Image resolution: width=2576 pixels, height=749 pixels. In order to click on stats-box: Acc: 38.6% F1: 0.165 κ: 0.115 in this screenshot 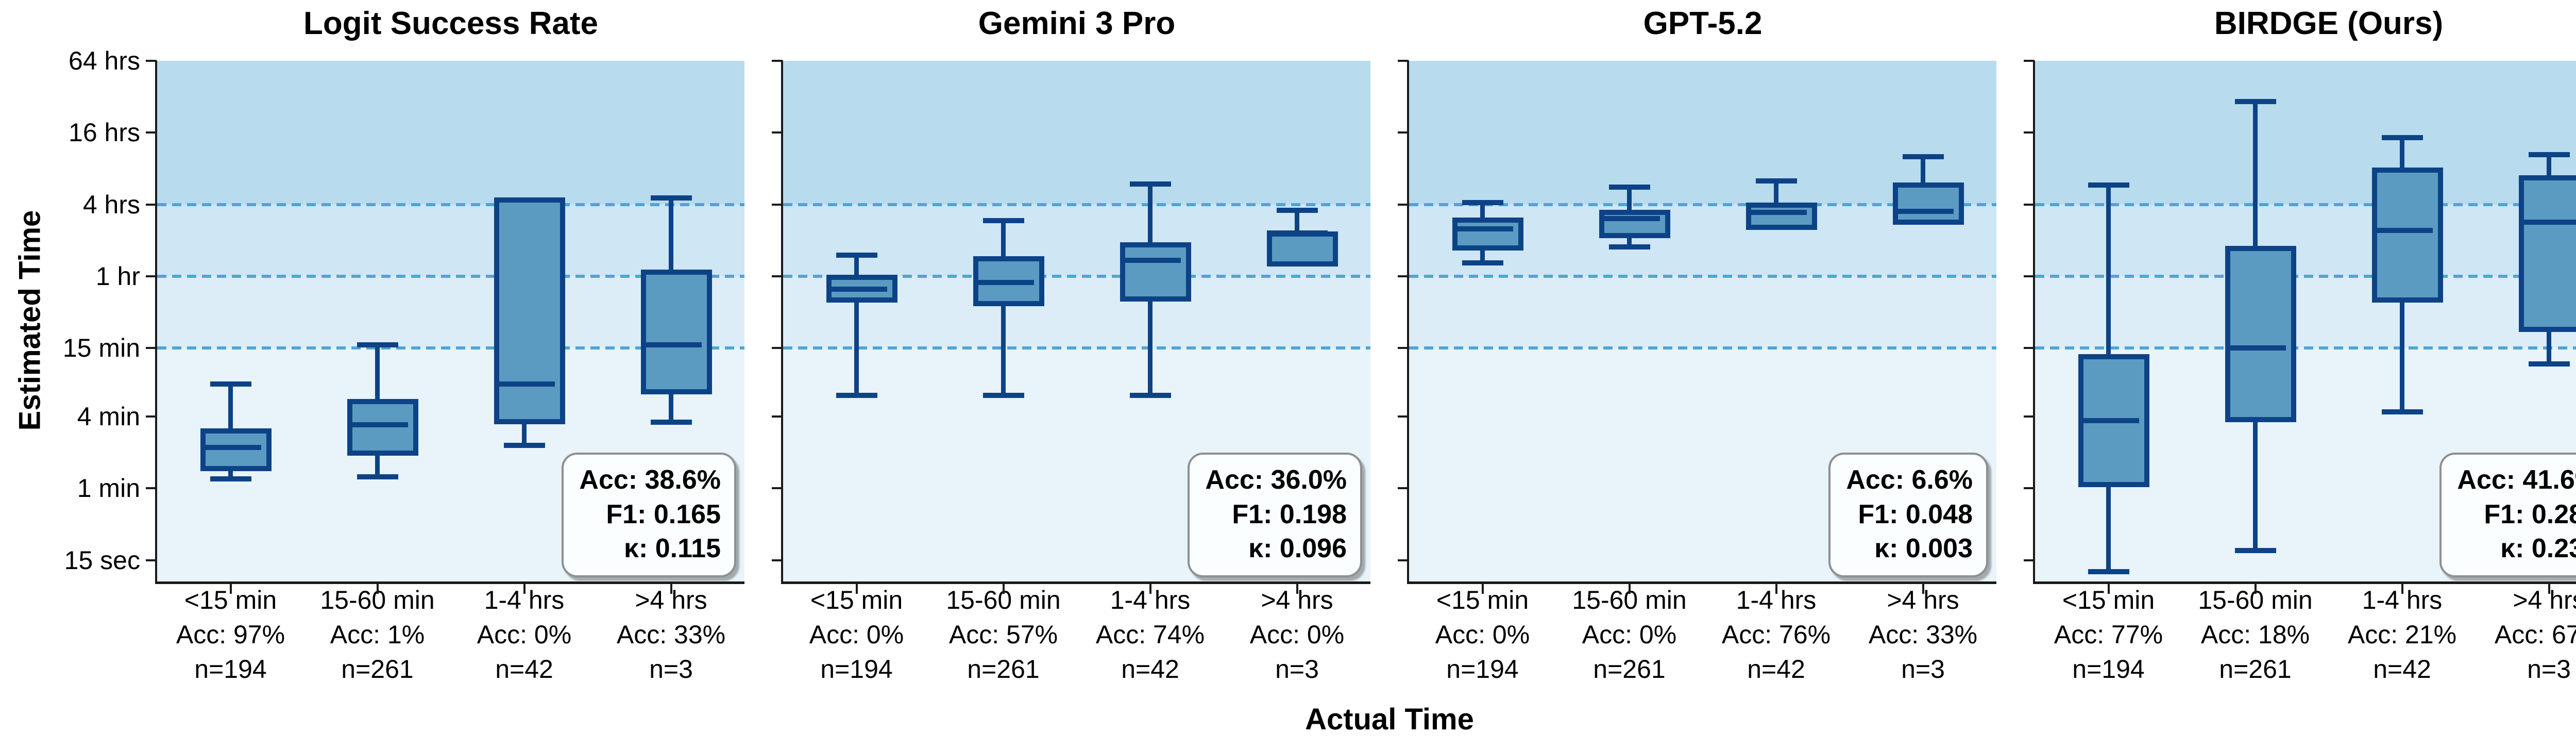, I will do `click(649, 515)`.